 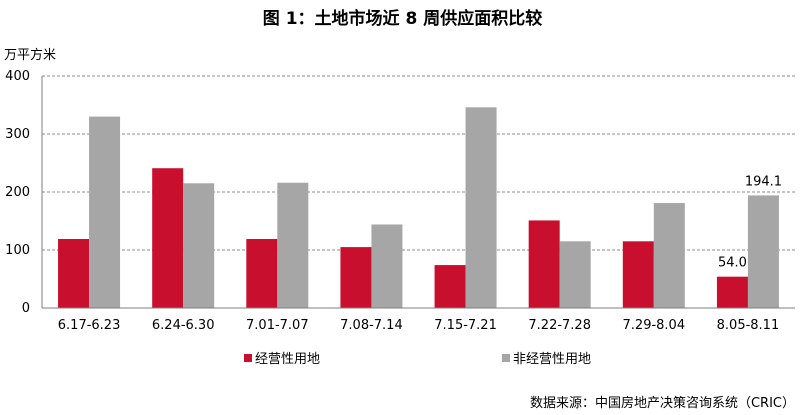 I want to click on x-category-label: 7.01-7.07, so click(x=277, y=325).